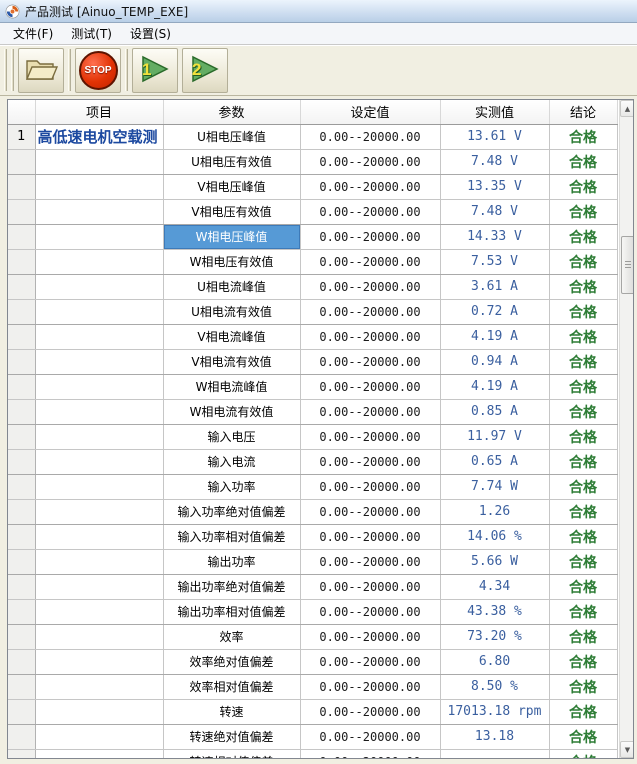 The height and width of the screenshot is (764, 637). Describe the element at coordinates (232, 437) in the screenshot. I see `param-cell: 输入电压` at that location.